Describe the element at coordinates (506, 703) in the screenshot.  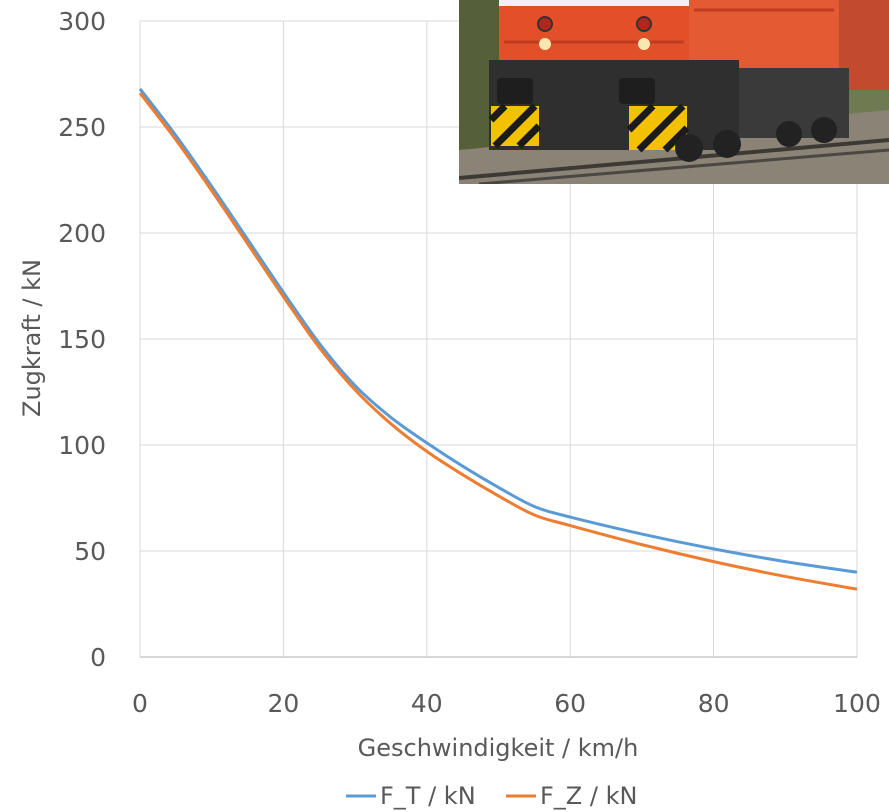
I see `x-tick-labels: 0 20 40 60 80 100` at that location.